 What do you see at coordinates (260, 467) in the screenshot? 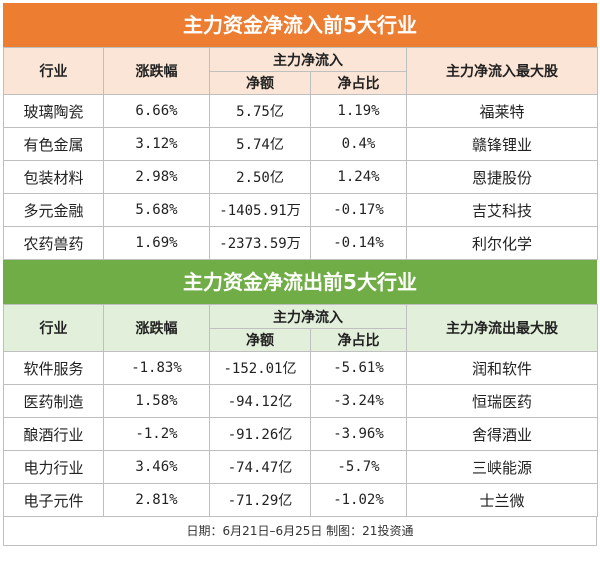
I see `net-amount-cell: -74.47亿` at bounding box center [260, 467].